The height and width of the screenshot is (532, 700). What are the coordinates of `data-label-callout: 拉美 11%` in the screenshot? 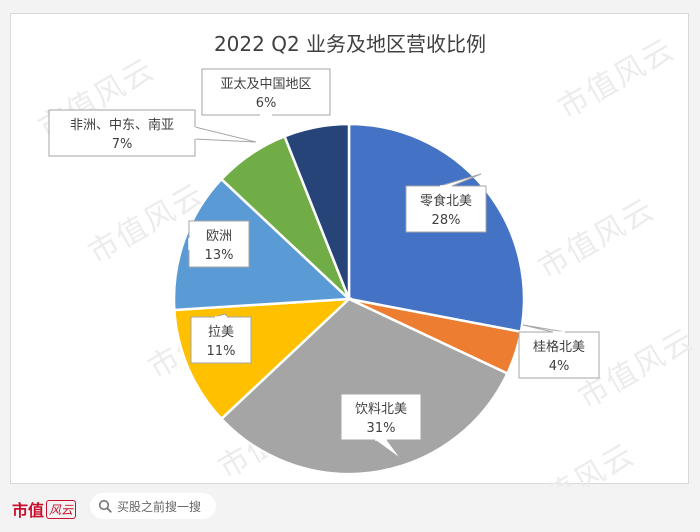 It's located at (221, 338).